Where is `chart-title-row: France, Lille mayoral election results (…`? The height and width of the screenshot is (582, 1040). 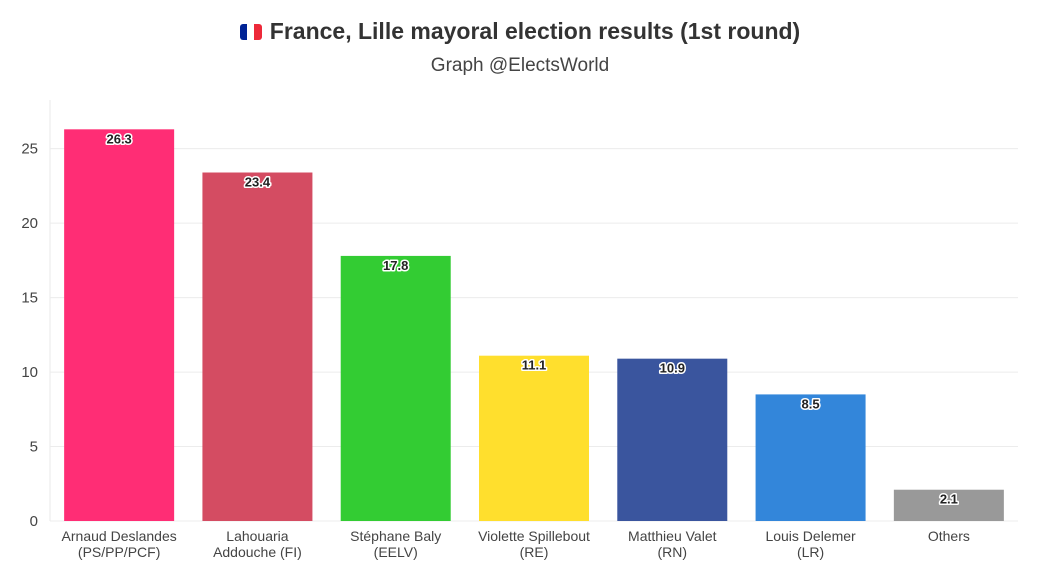
chart-title-row: France, Lille mayoral election results (… is located at coordinates (520, 31).